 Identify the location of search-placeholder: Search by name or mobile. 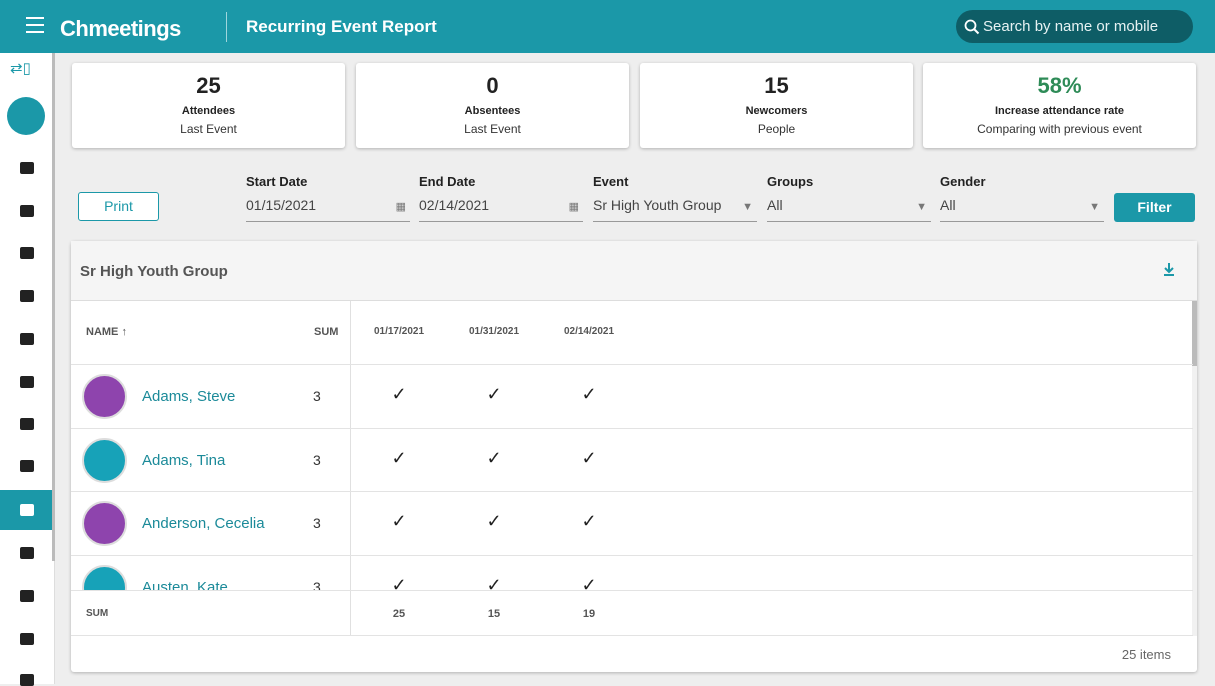
(1071, 26).